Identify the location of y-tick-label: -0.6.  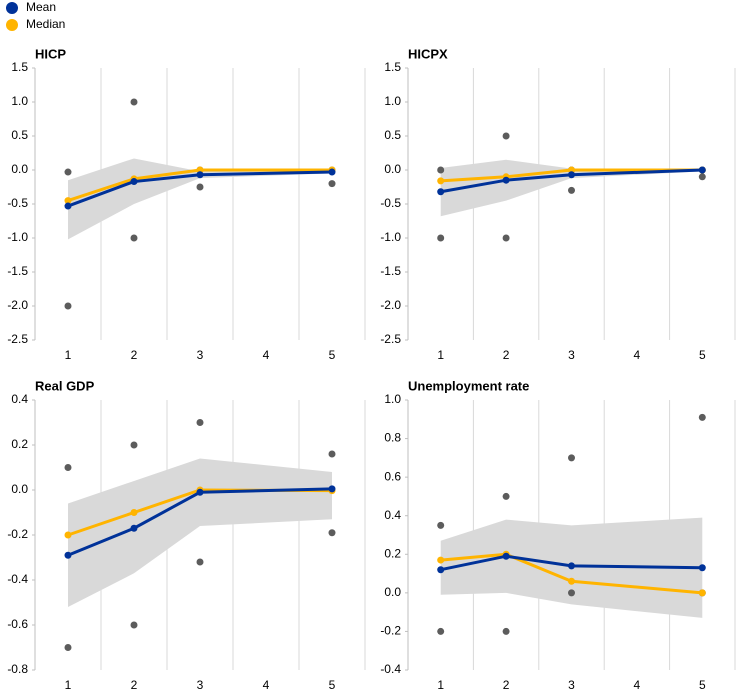
(17, 624).